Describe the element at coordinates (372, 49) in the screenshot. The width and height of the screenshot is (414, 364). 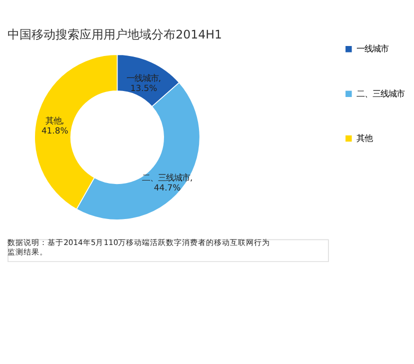
I see `legend-label: 一线城市` at that location.